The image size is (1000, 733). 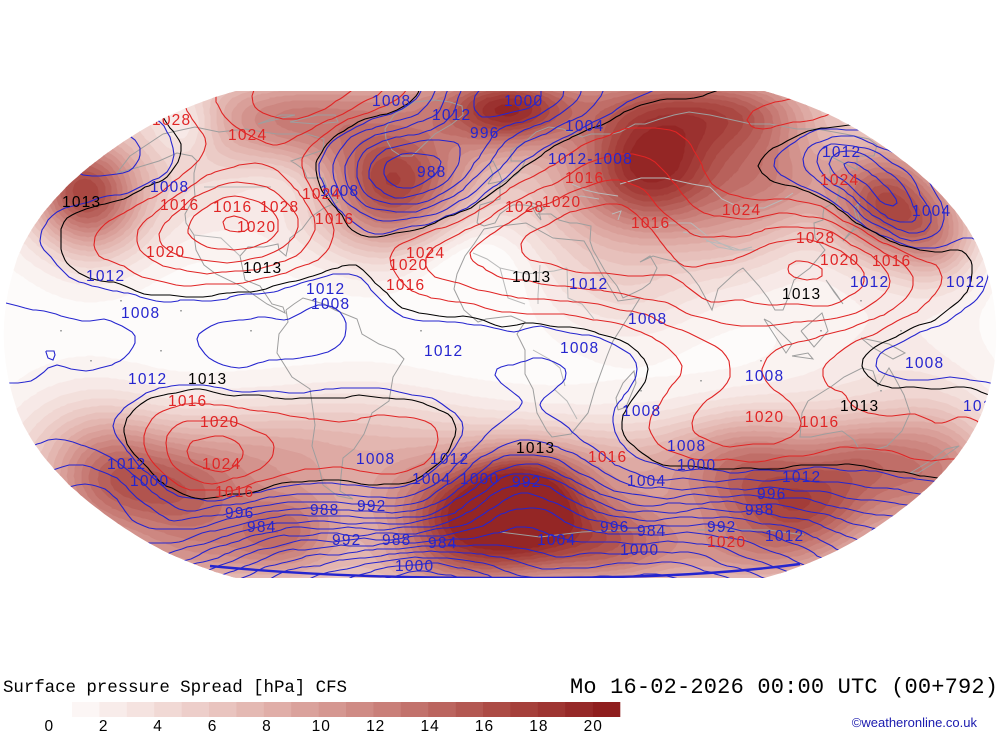 I want to click on svg-text: 0, so click(x=49, y=725).